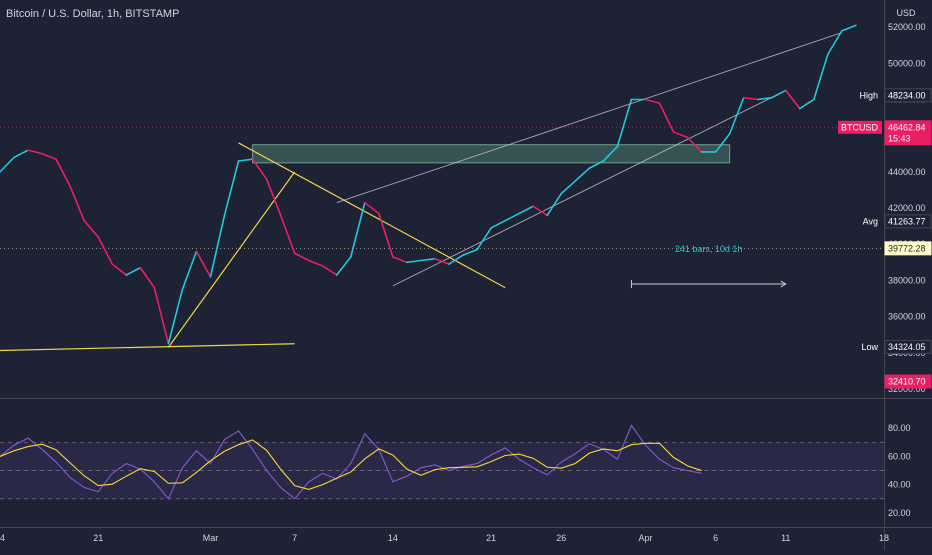 Image resolution: width=932 pixels, height=555 pixels. Describe the element at coordinates (351, 464) in the screenshot. I see `rsi-ma-line` at that location.